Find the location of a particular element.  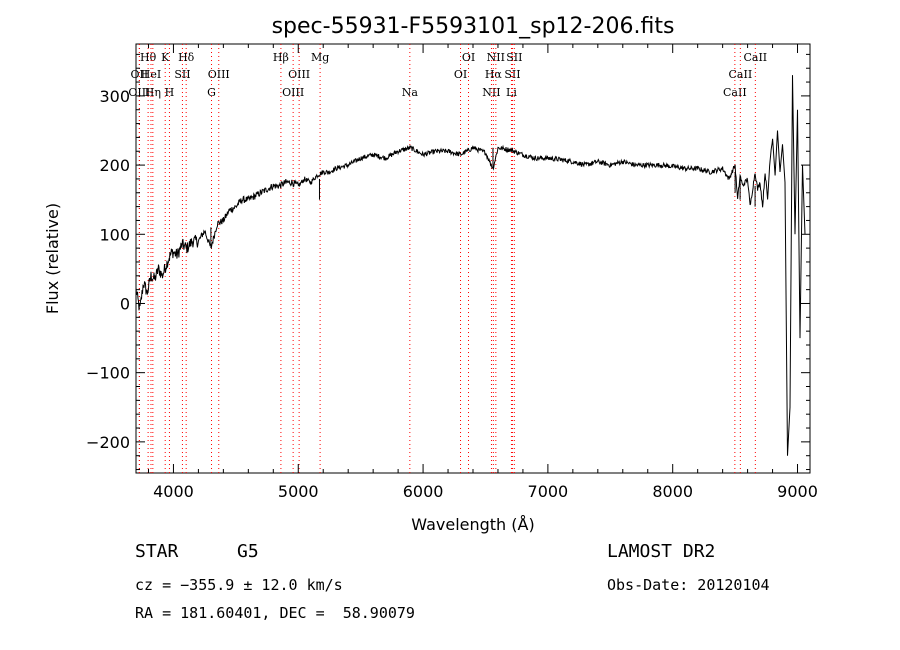

line-label-15: Na is located at coordinates (410, 92).